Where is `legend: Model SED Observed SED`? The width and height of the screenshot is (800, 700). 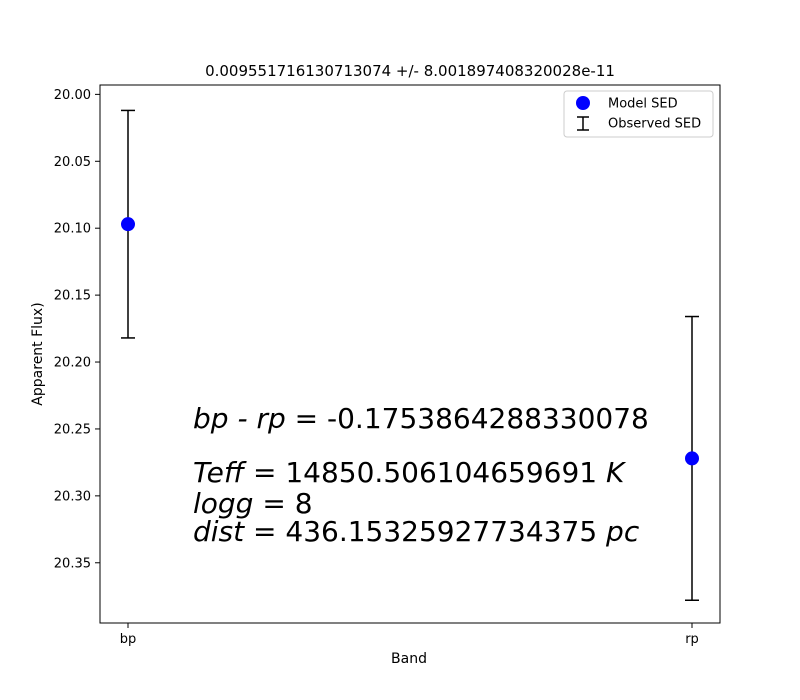
legend: Model SED Observed SED is located at coordinates (638, 114).